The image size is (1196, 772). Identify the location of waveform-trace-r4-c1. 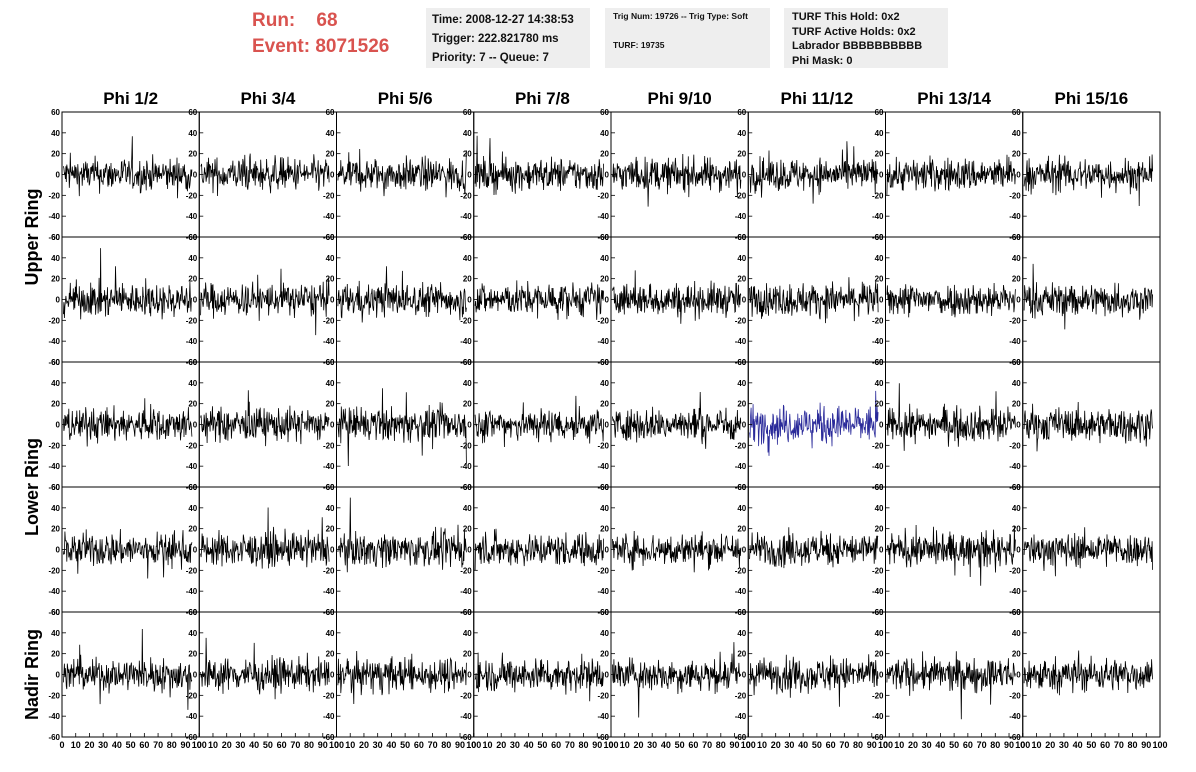
(128, 553).